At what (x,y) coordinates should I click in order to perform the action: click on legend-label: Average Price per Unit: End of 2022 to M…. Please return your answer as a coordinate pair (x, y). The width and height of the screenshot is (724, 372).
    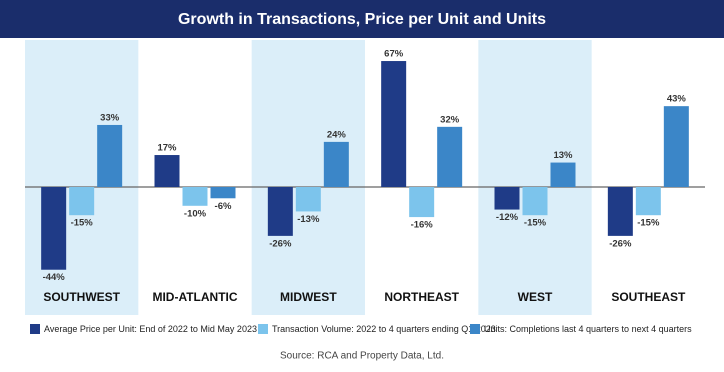
    Looking at the image, I should click on (150, 329).